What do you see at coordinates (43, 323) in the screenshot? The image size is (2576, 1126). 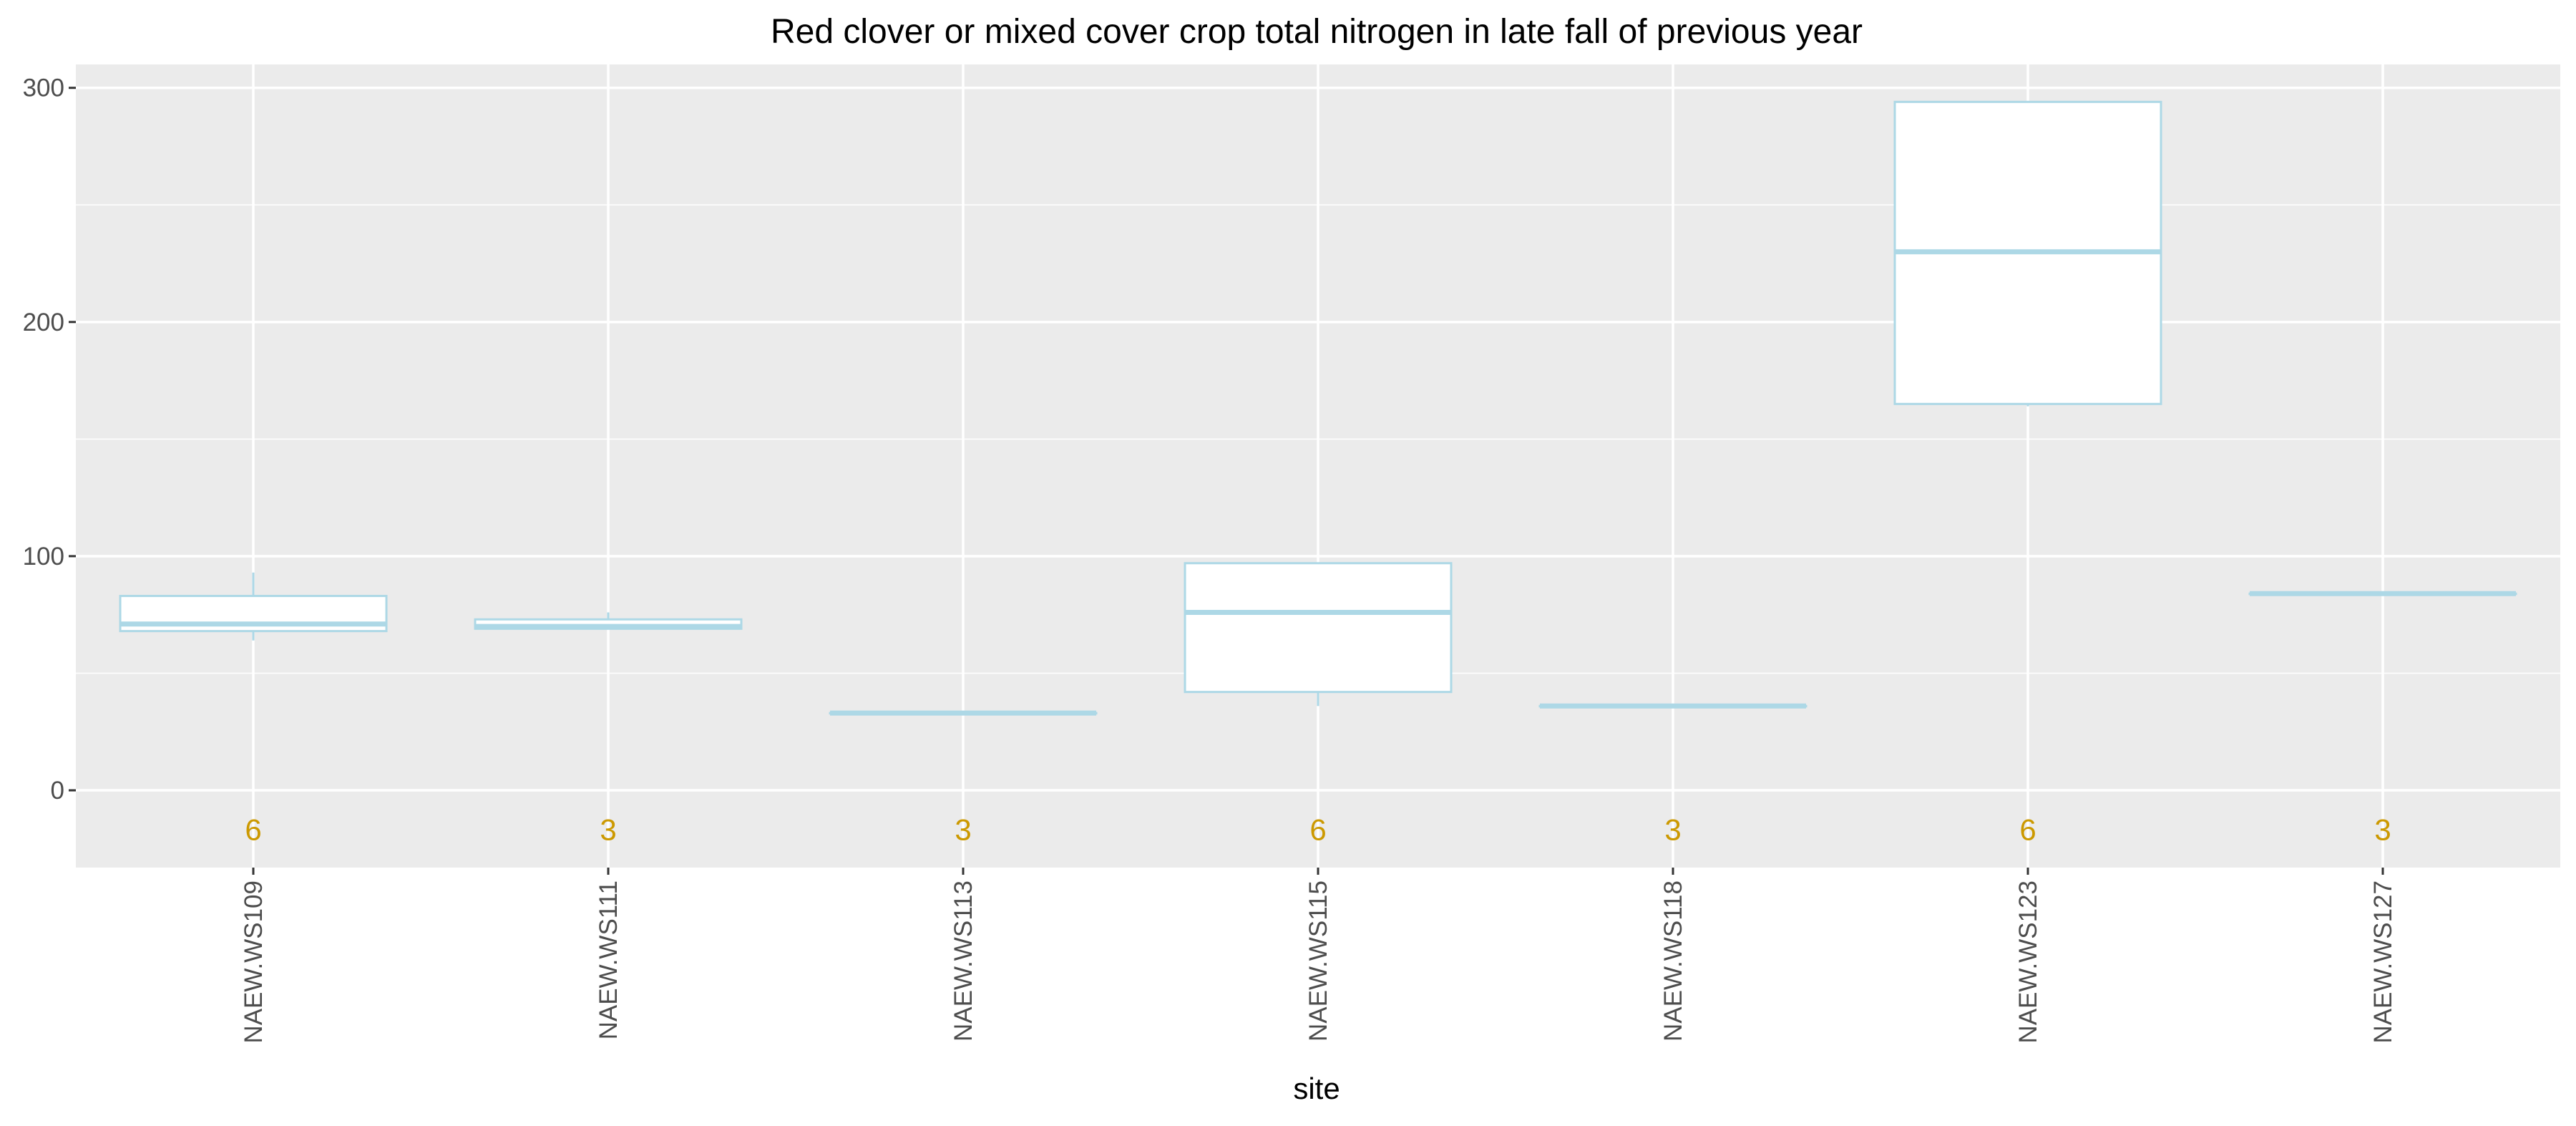 I see `y-tick-label: 200` at bounding box center [43, 323].